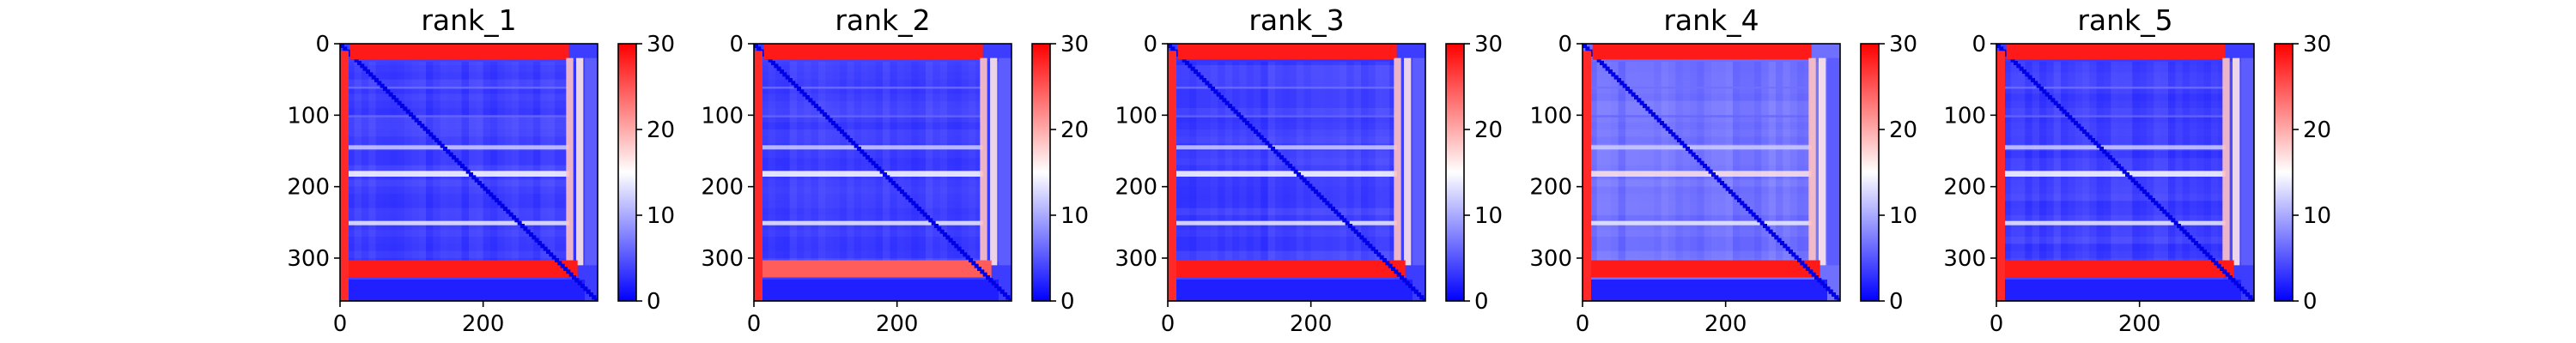 This screenshot has height=343, width=2576. I want to click on x-tick-label: 0, so click(340, 324).